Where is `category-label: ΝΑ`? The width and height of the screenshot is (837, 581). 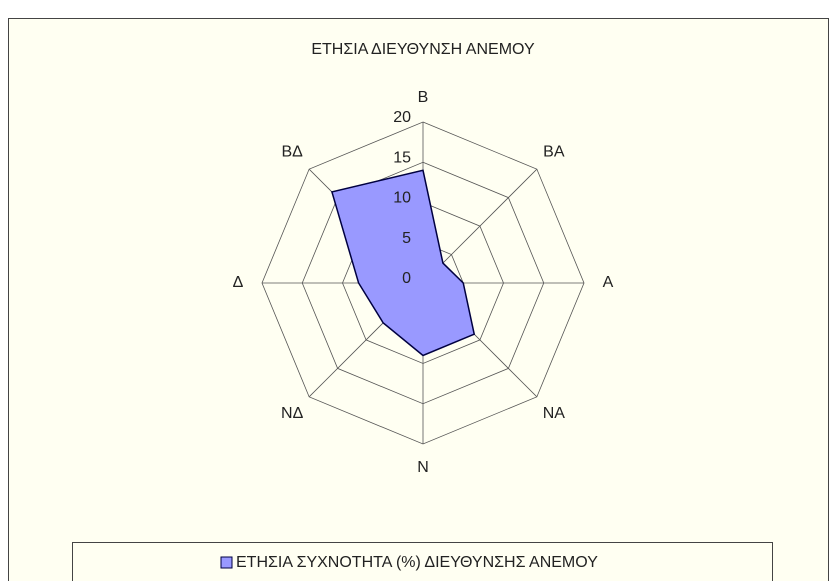
category-label: ΝΑ is located at coordinates (554, 413).